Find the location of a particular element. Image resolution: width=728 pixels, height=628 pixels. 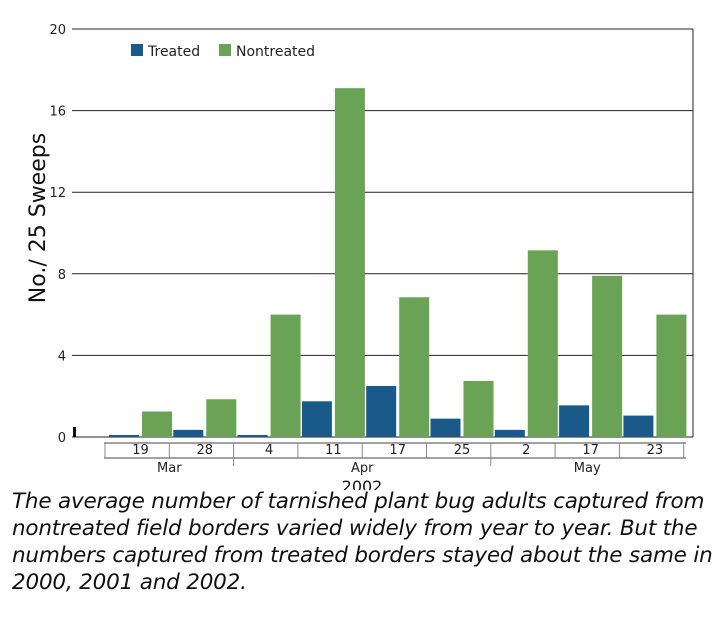

legend-label-treated: Treated is located at coordinates (173, 52).